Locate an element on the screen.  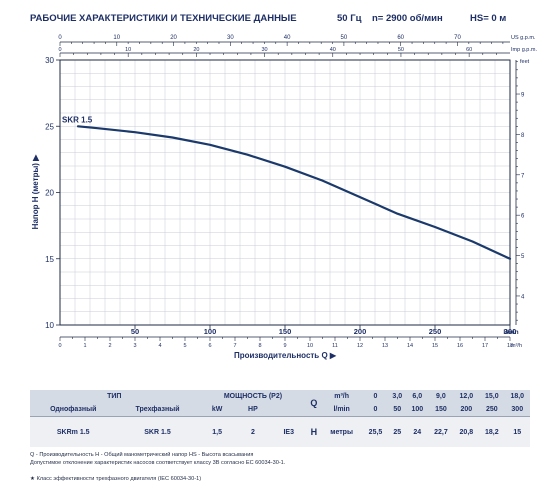
q-lmin-cell: 50 is located at coordinates (397, 410).